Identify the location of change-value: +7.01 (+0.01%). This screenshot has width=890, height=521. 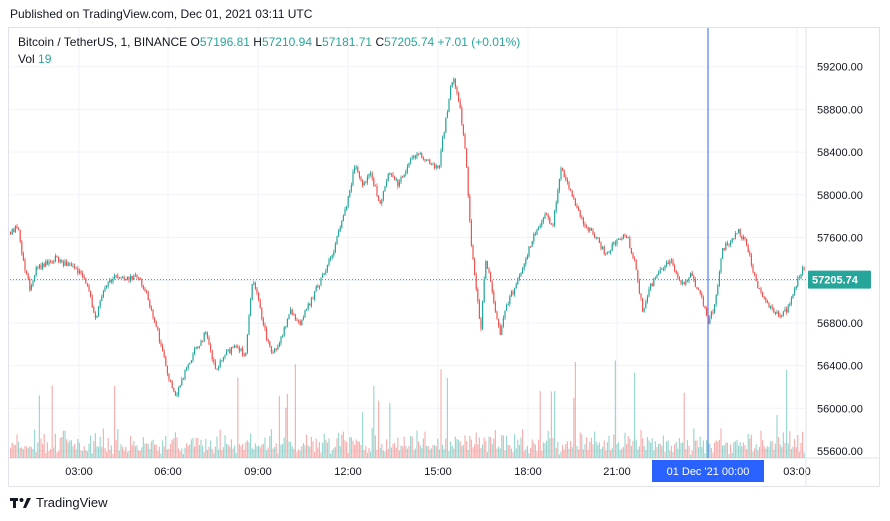
(479, 42).